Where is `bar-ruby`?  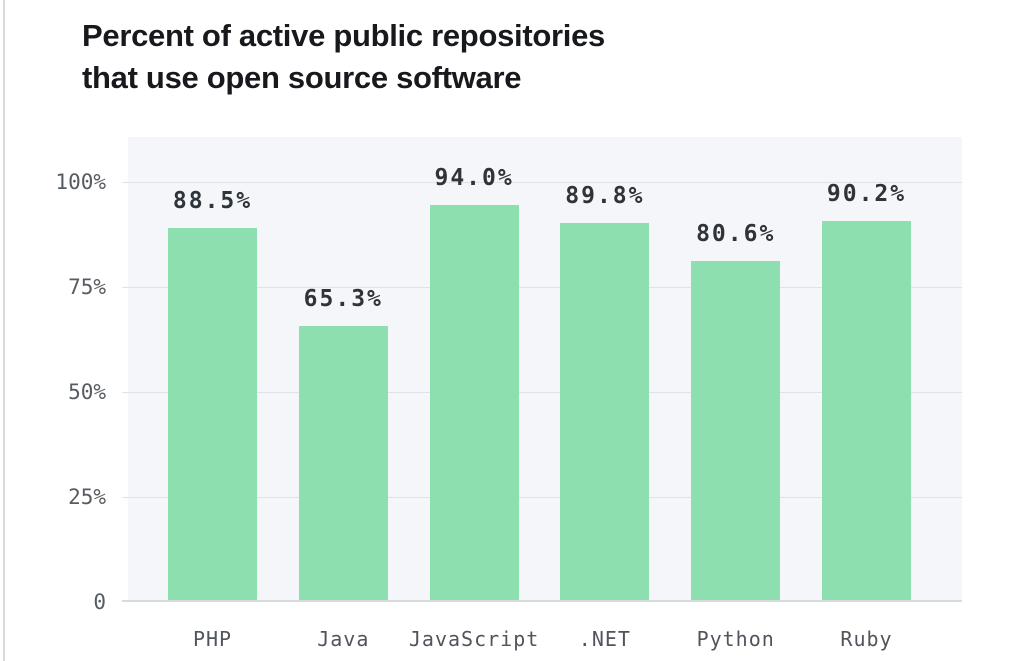
bar-ruby is located at coordinates (866, 410).